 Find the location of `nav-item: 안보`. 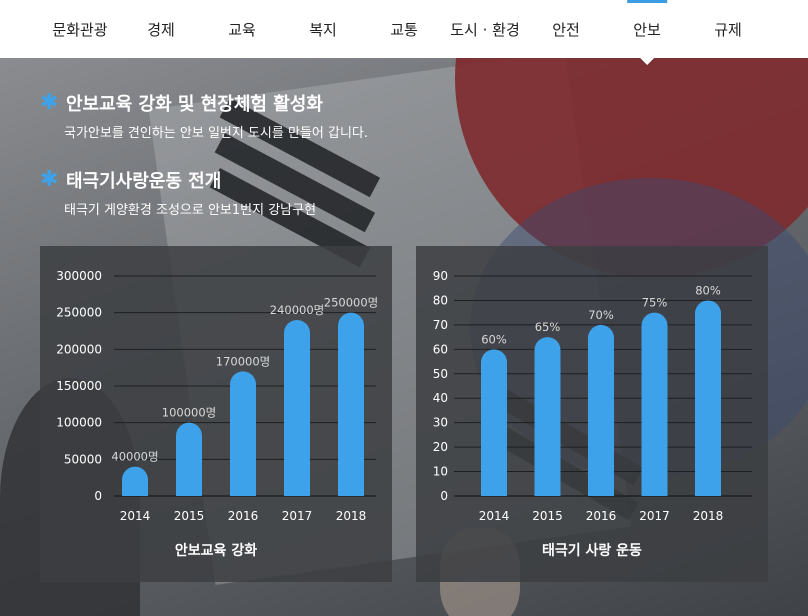

nav-item: 안보 is located at coordinates (647, 32).